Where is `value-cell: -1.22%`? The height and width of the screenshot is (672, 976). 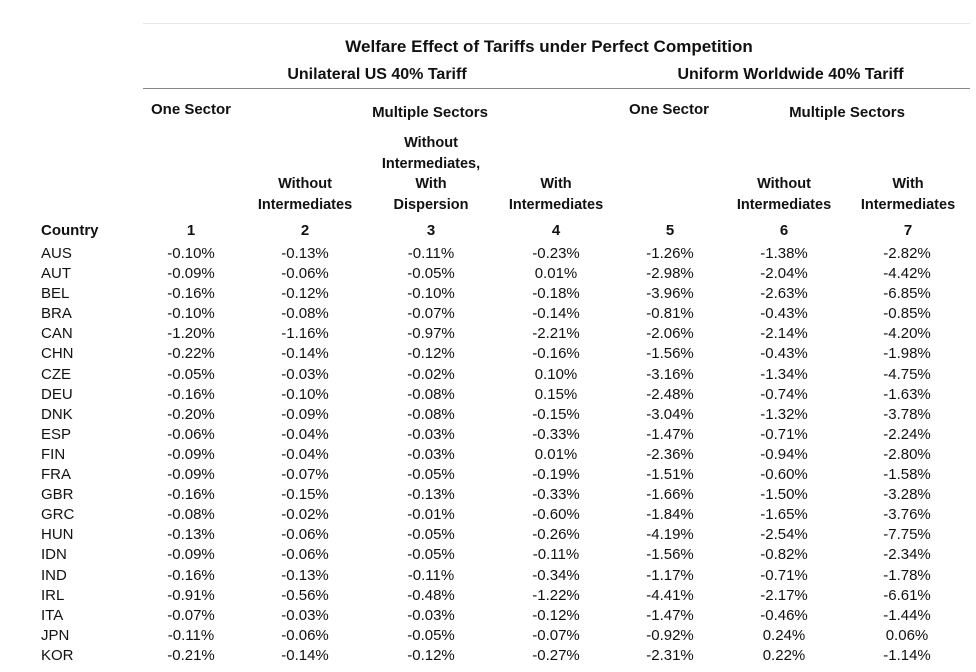
value-cell: -1.22% is located at coordinates (556, 595).